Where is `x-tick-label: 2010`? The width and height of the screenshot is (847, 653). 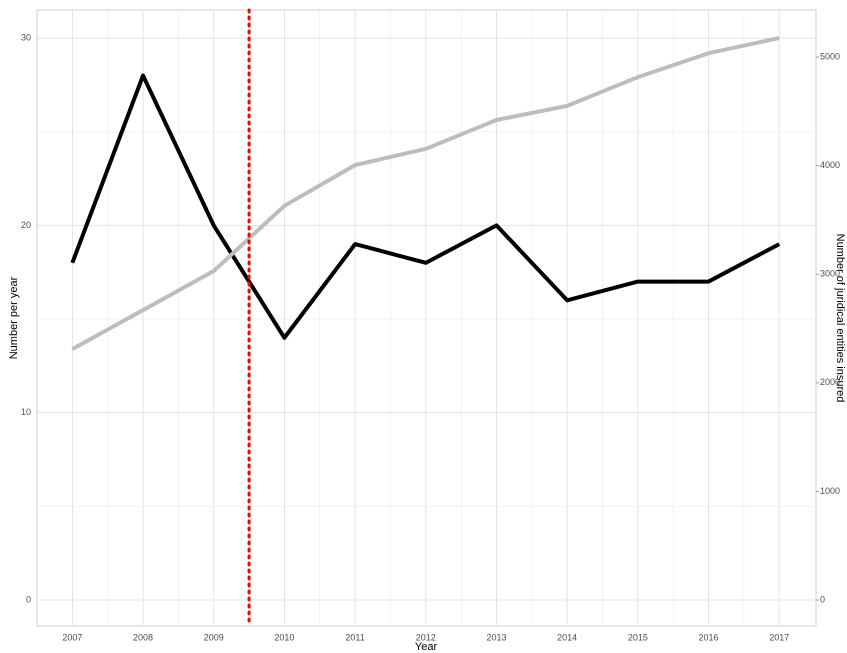 x-tick-label: 2010 is located at coordinates (284, 637).